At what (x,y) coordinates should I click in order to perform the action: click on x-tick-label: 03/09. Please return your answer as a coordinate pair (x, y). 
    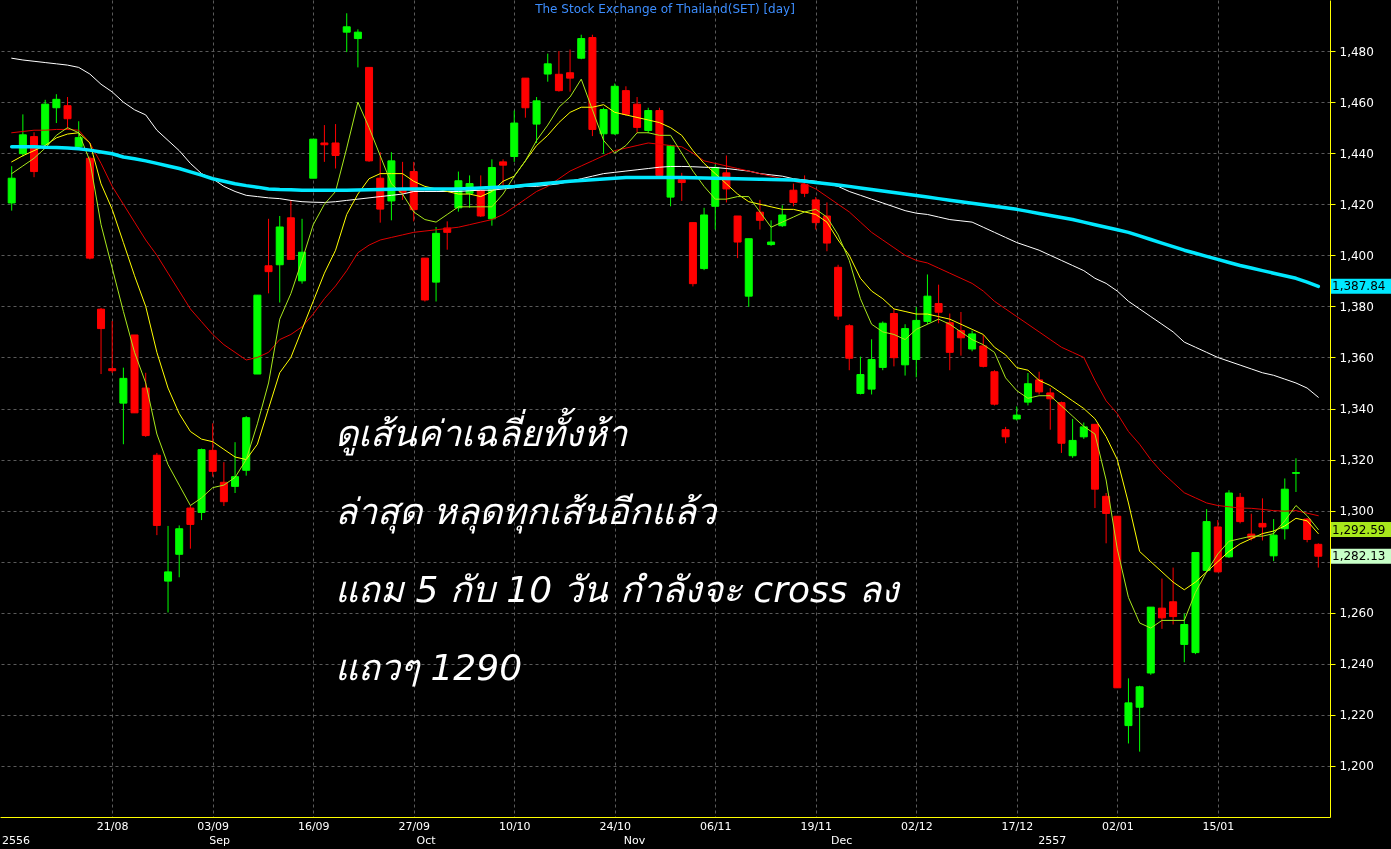
    Looking at the image, I should click on (213, 826).